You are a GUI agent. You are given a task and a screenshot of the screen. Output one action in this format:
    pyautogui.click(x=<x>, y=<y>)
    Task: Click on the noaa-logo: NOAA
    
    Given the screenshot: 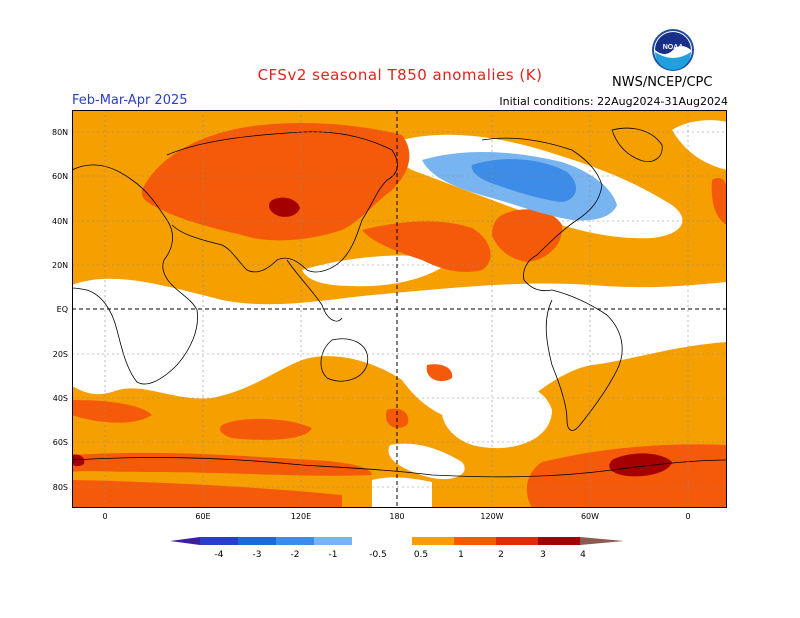 What is the action you would take?
    pyautogui.click(x=673, y=50)
    